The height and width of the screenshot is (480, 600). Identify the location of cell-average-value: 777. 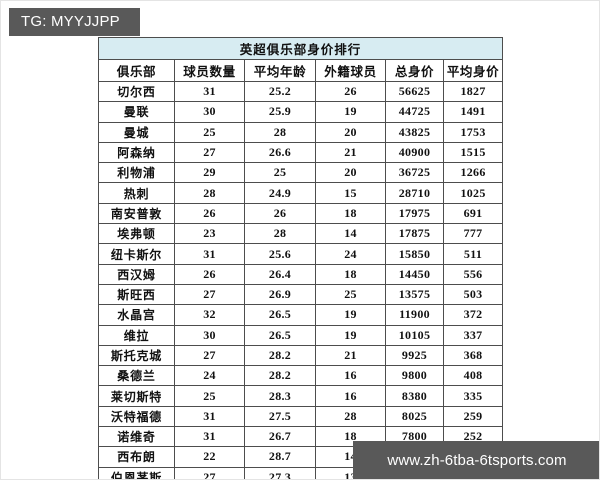
(473, 234).